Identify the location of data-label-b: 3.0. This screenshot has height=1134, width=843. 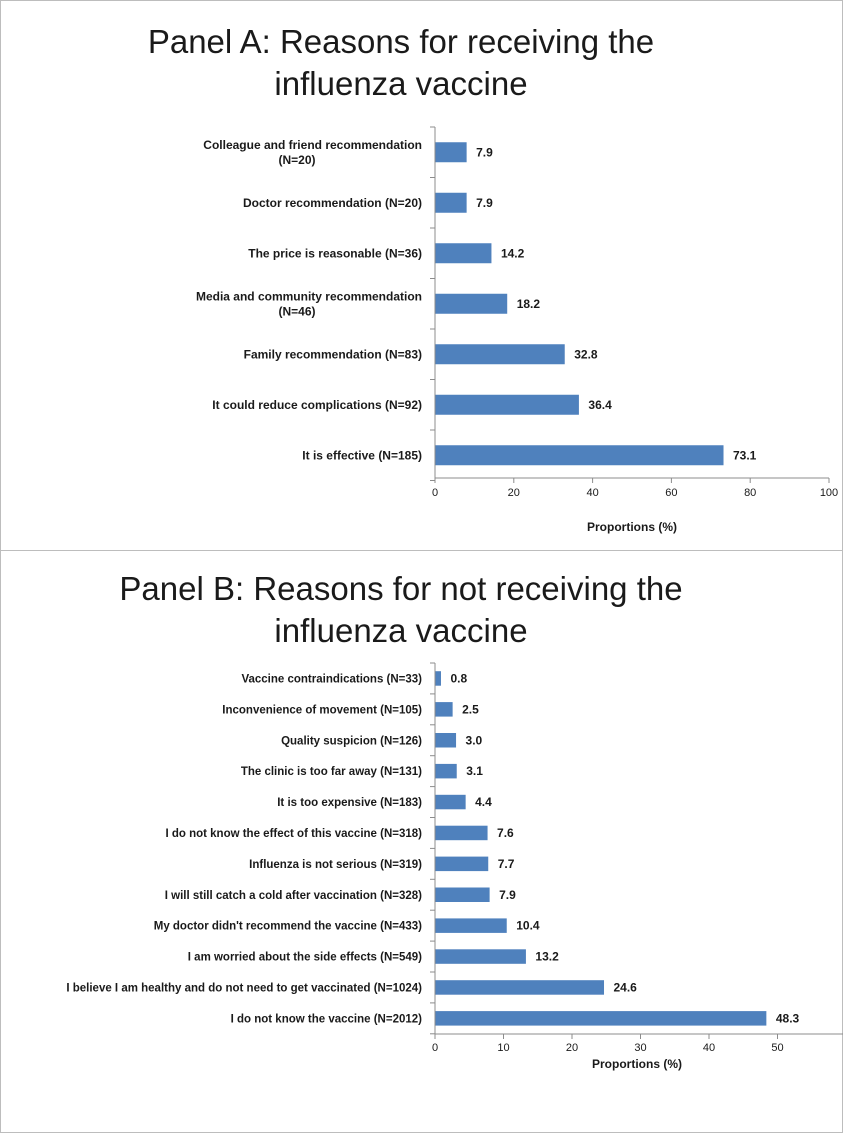
(474, 740).